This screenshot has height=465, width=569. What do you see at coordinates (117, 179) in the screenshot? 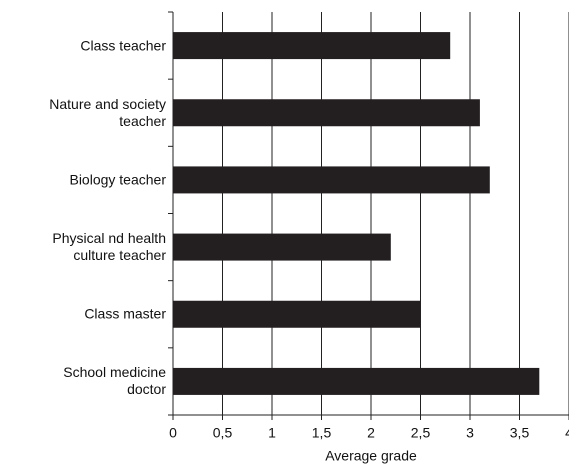
I see `y-tick-label: Biology teacher` at bounding box center [117, 179].